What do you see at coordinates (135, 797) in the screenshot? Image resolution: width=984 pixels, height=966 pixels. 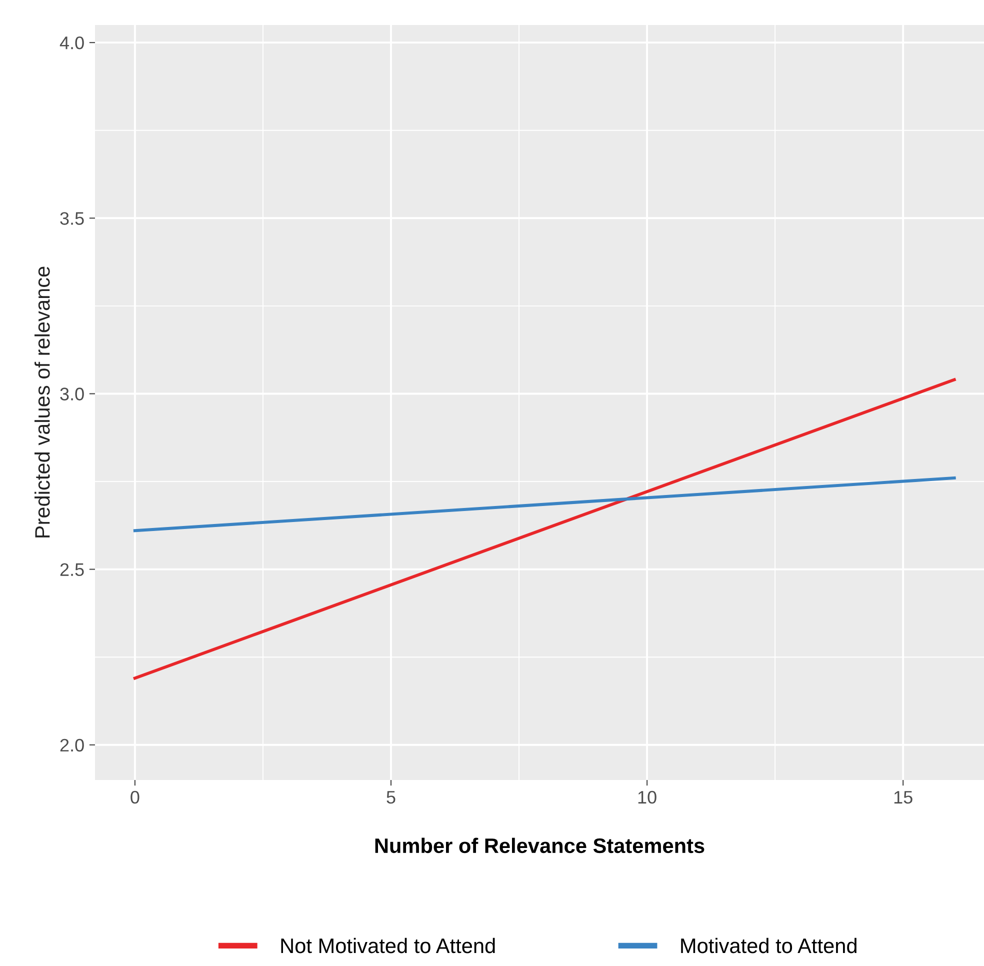 I see `x-tick-label: 0` at bounding box center [135, 797].